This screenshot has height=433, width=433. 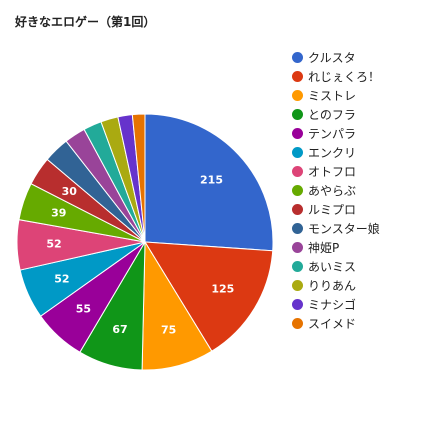 I want to click on legend-label: スイメド, so click(x=332, y=324).